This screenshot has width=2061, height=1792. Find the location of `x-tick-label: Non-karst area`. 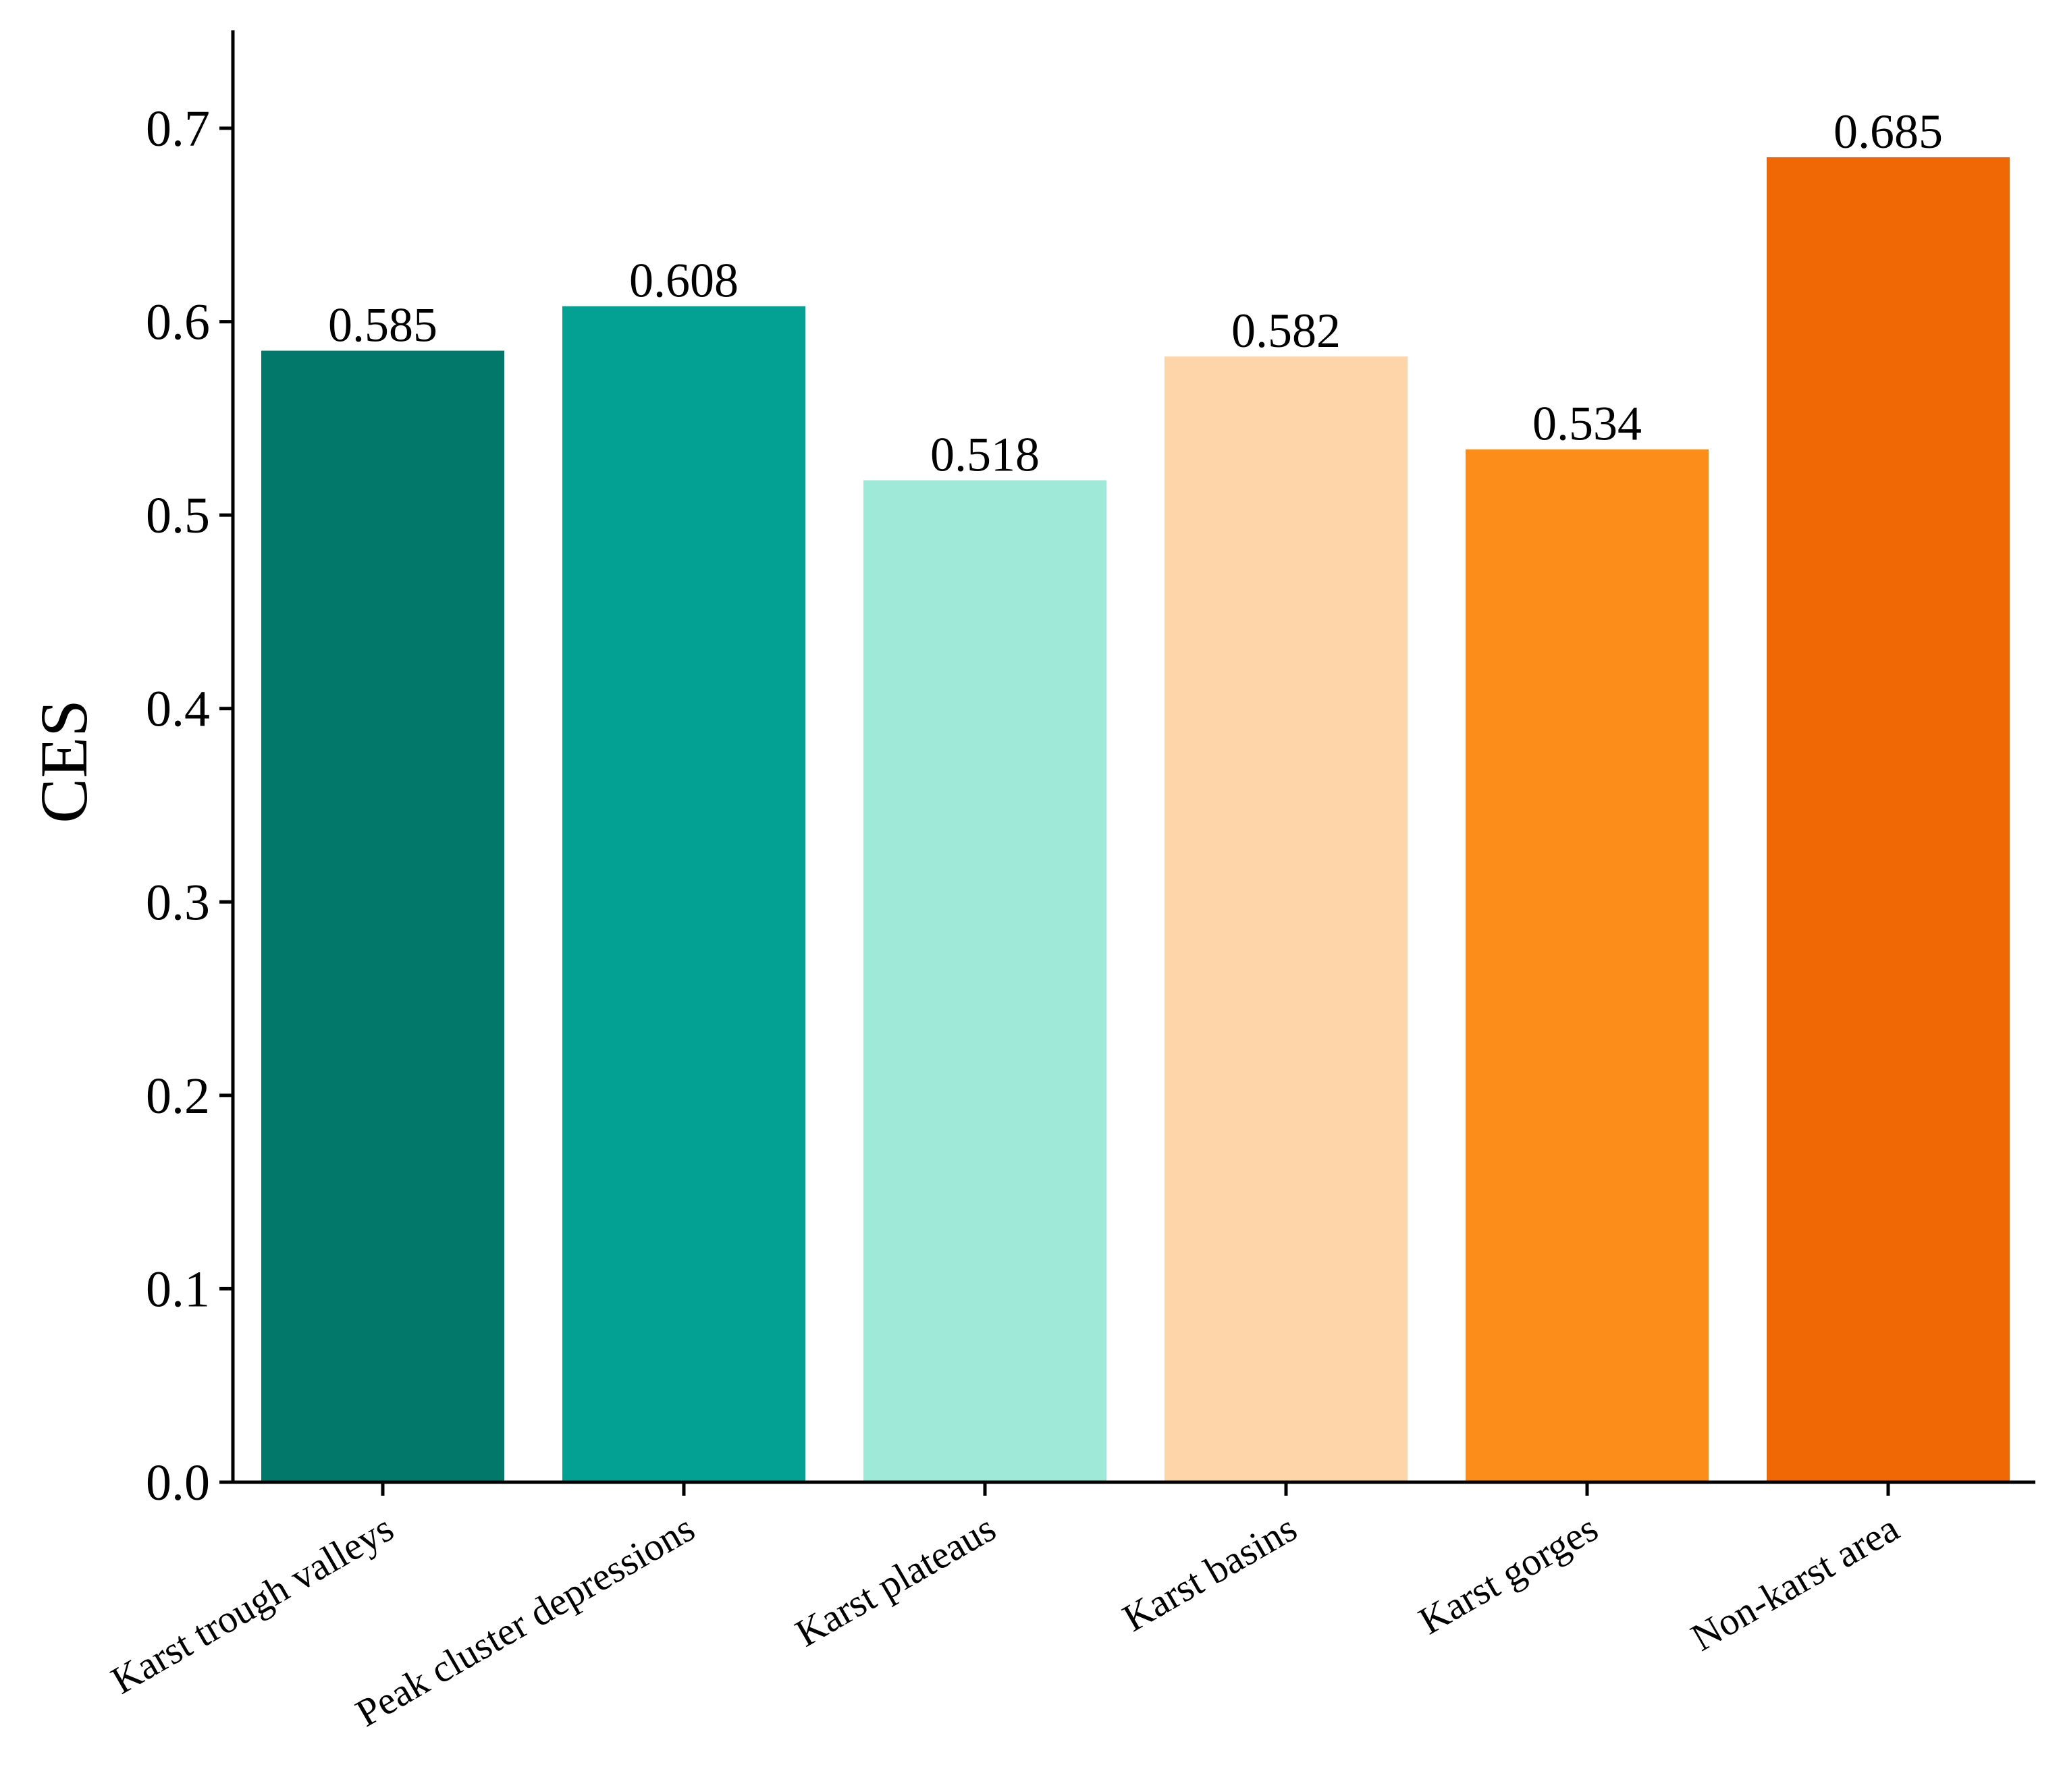

x-tick-label: Non-karst area is located at coordinates (1795, 1583).